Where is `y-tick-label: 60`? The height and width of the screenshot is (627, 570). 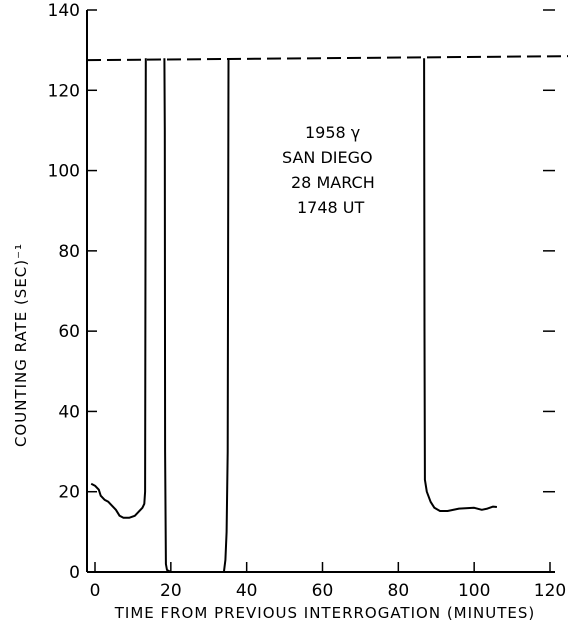 y-tick-label: 60 is located at coordinates (69, 332).